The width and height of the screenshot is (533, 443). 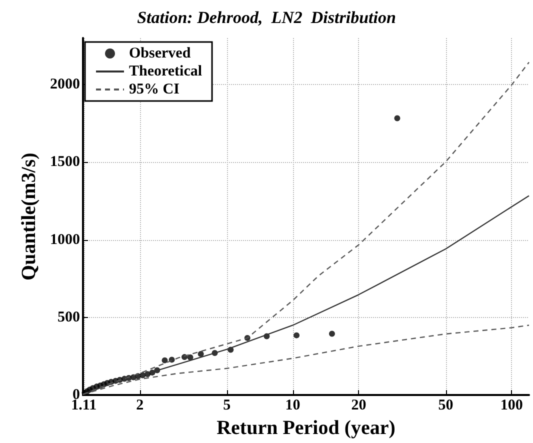 What do you see at coordinates (65, 84) in the screenshot?
I see `y-tick-label: 2000` at bounding box center [65, 84].